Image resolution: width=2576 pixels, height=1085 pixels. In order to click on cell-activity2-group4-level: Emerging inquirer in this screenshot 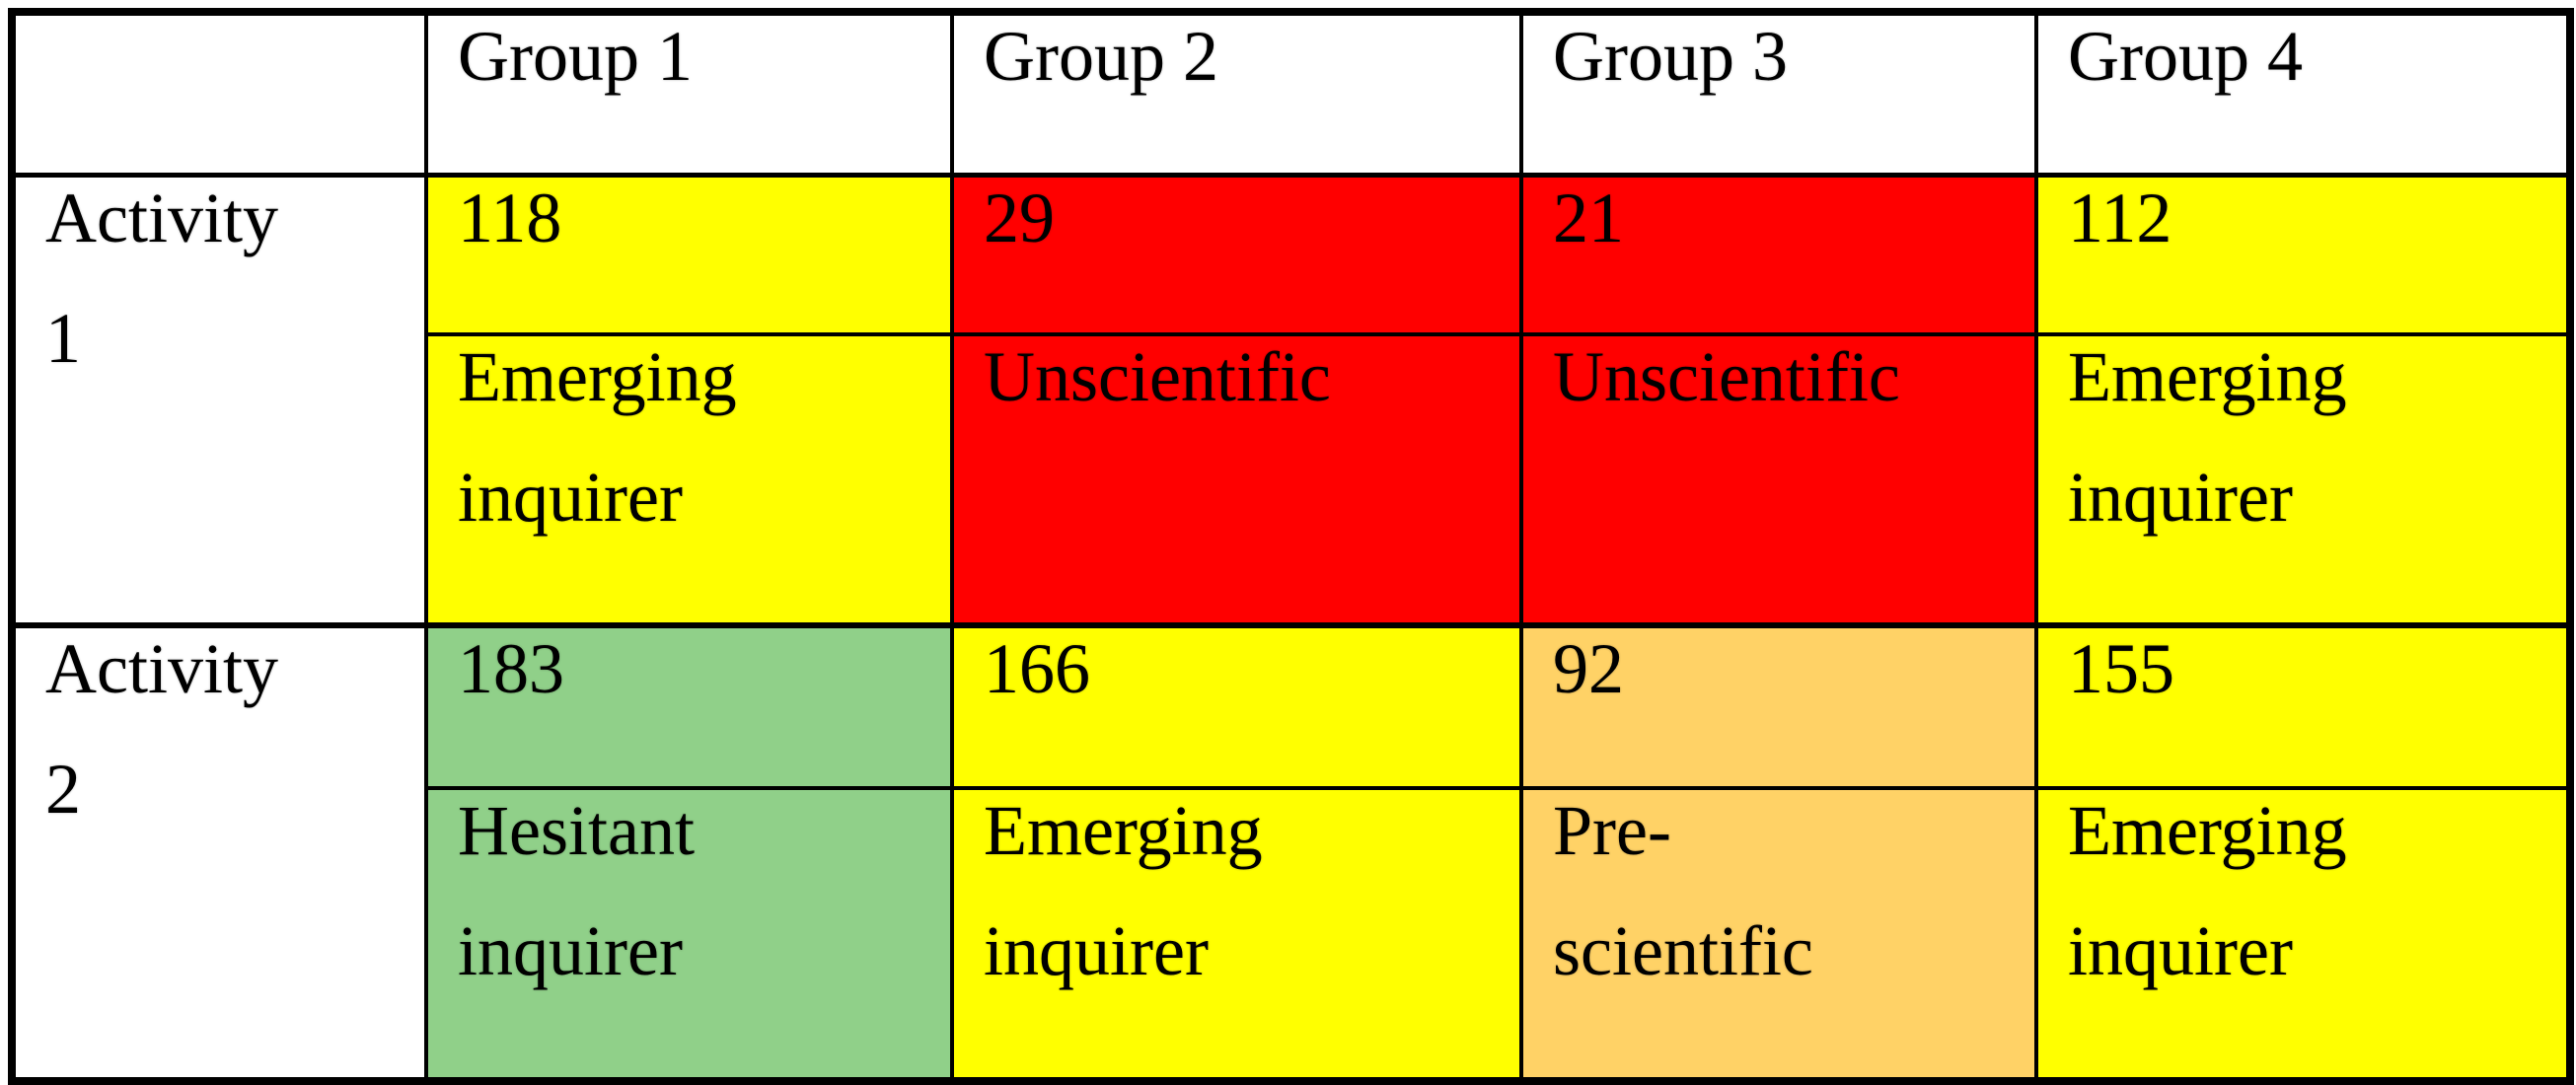, I will do `click(2303, 934)`.